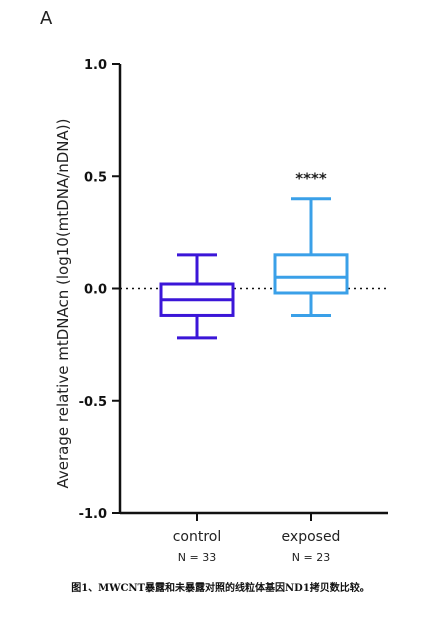  I want to click on box-control, so click(197, 296).